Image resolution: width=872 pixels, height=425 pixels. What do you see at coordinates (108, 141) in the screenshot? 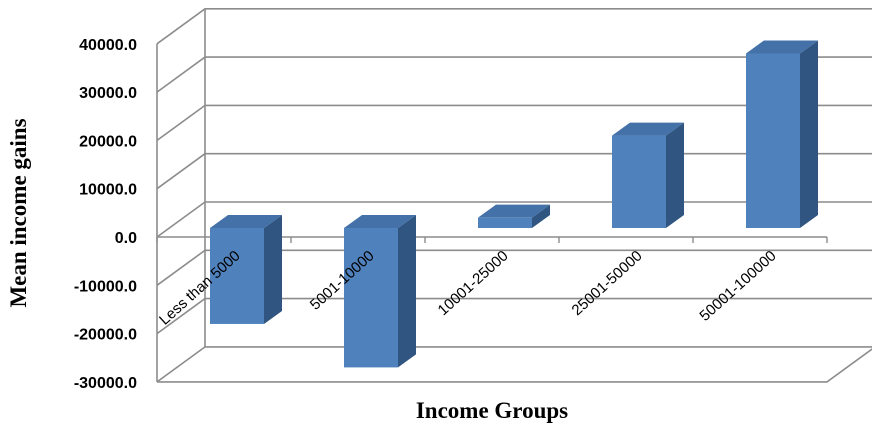
I see `y-tick-label: 20000.0` at bounding box center [108, 141].